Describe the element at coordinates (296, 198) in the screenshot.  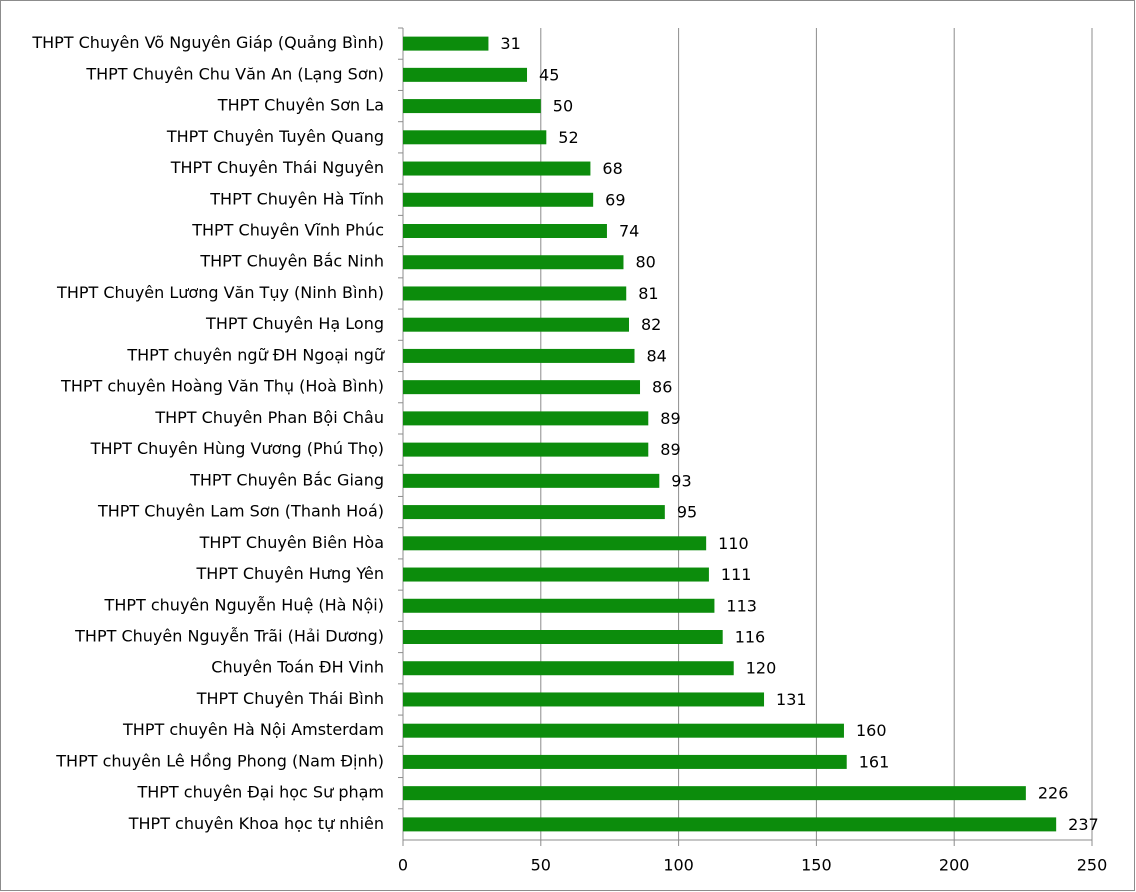
I see `y-tick-label: THPT Chuyên Hà Tĩnh` at that location.